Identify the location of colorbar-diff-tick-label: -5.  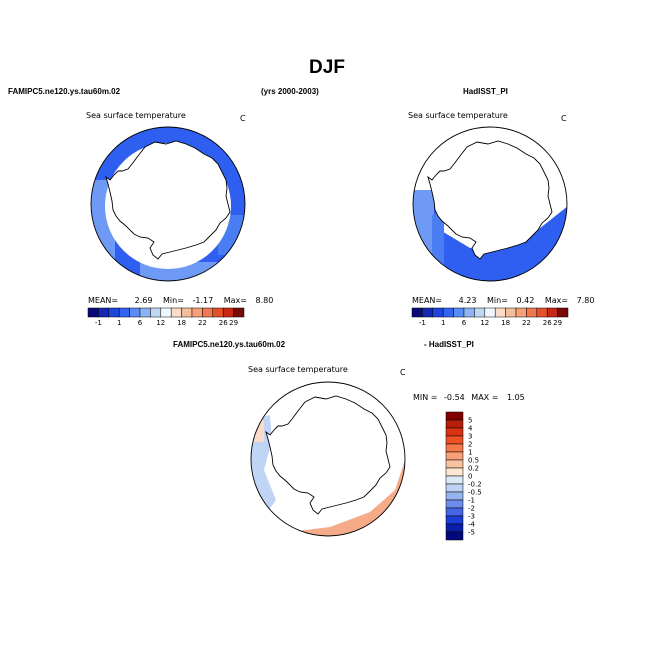
(471, 533).